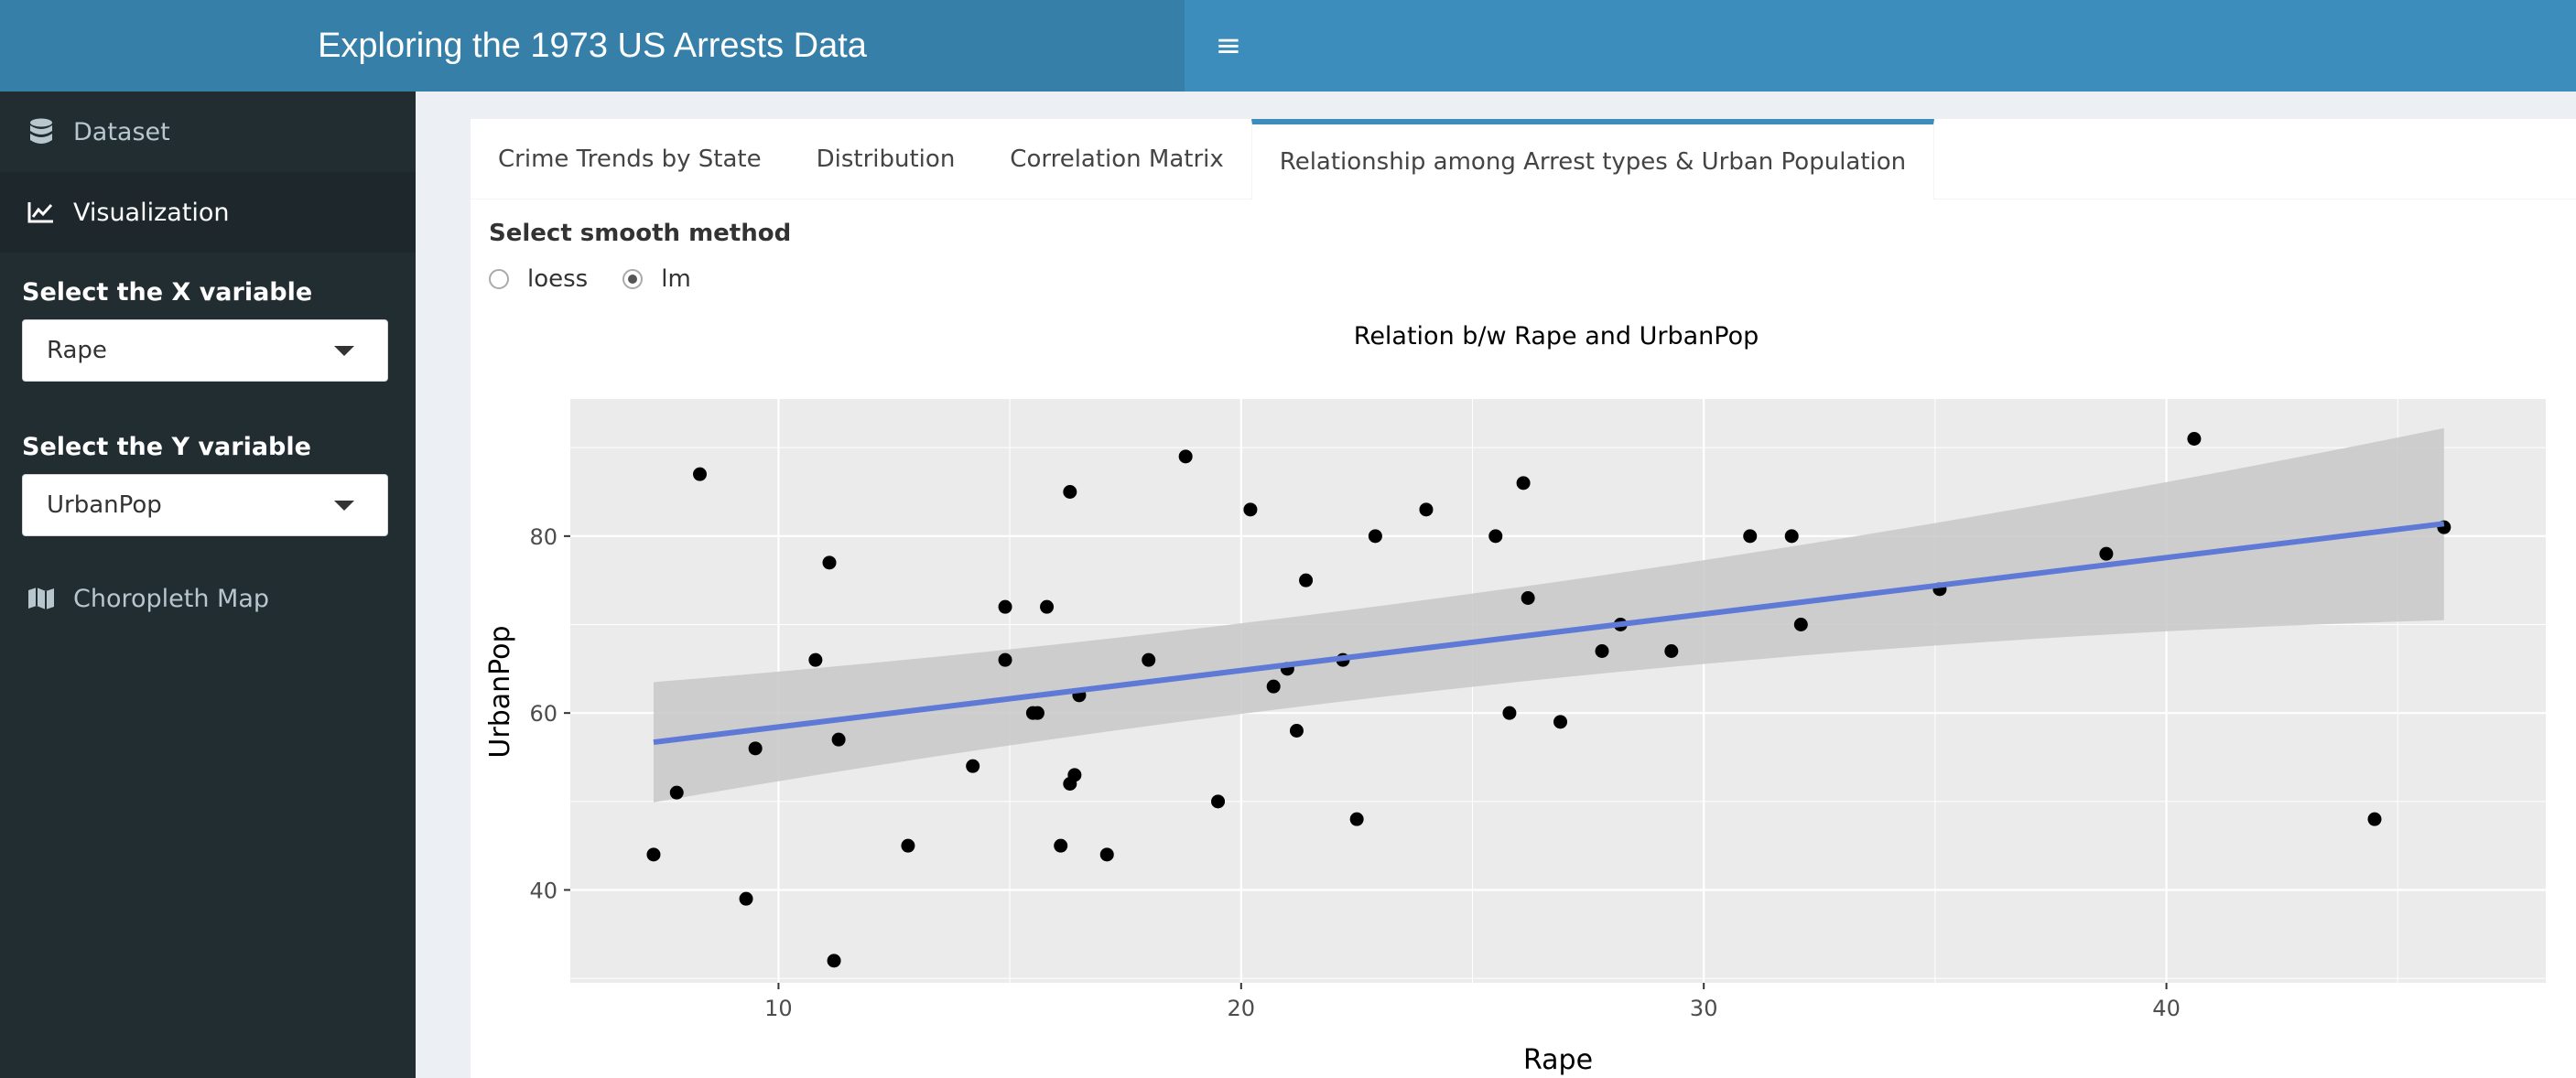 The width and height of the screenshot is (2576, 1078). I want to click on smooth-method-radio-group: loess lm, so click(608, 279).